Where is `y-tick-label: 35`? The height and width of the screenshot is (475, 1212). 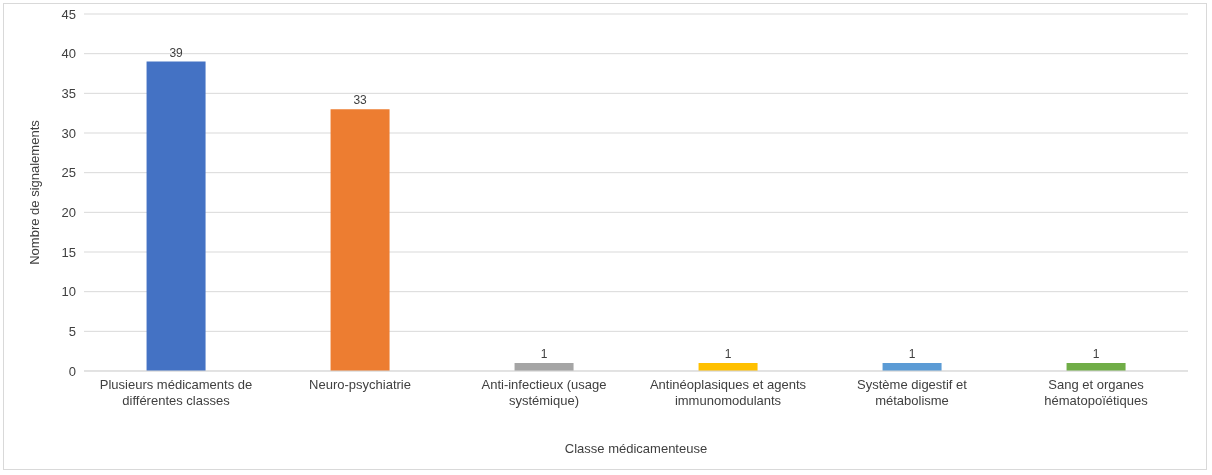 y-tick-label: 35 is located at coordinates (68, 93).